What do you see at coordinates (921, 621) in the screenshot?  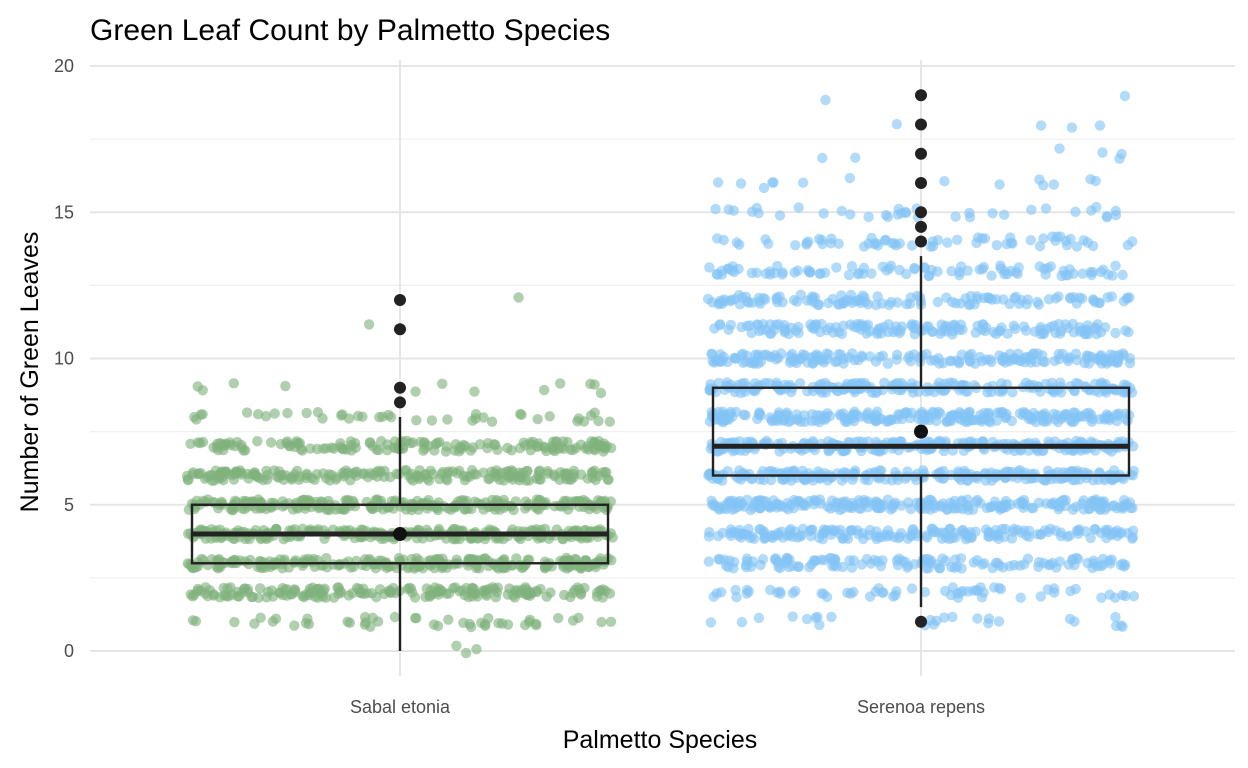 I see `outlier-point` at bounding box center [921, 621].